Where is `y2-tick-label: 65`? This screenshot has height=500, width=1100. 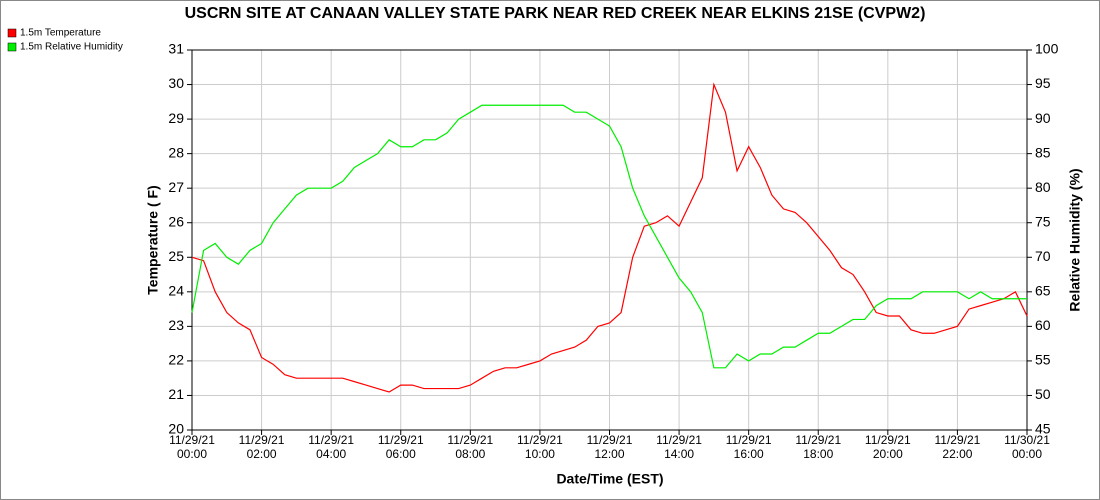
y2-tick-label: 65 is located at coordinates (1043, 291).